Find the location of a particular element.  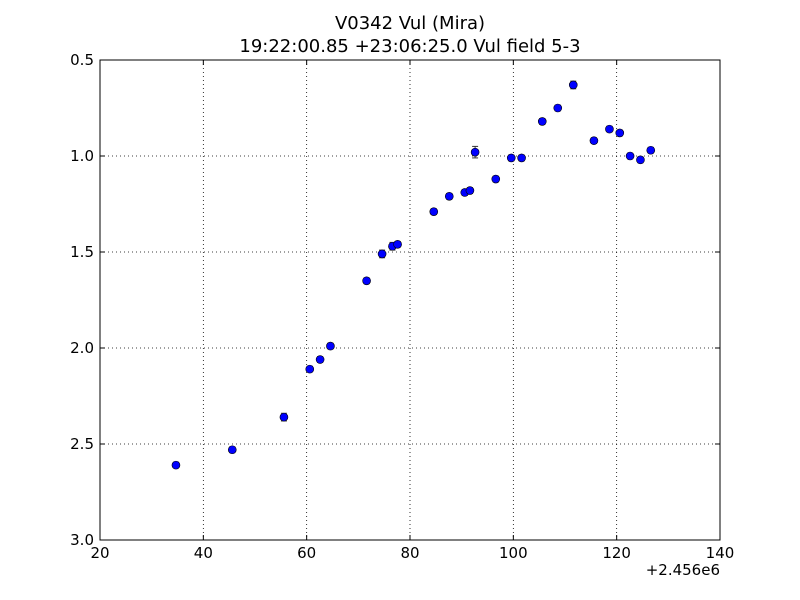

y-tick-label: 3.0 is located at coordinates (82, 540).